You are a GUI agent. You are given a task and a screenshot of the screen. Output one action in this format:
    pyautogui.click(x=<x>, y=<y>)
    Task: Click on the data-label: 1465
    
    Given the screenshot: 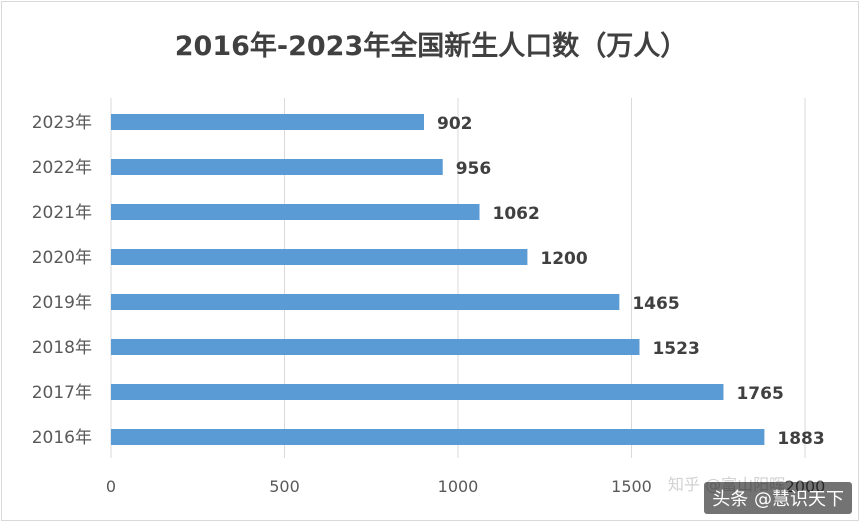 What is the action you would take?
    pyautogui.click(x=655, y=304)
    